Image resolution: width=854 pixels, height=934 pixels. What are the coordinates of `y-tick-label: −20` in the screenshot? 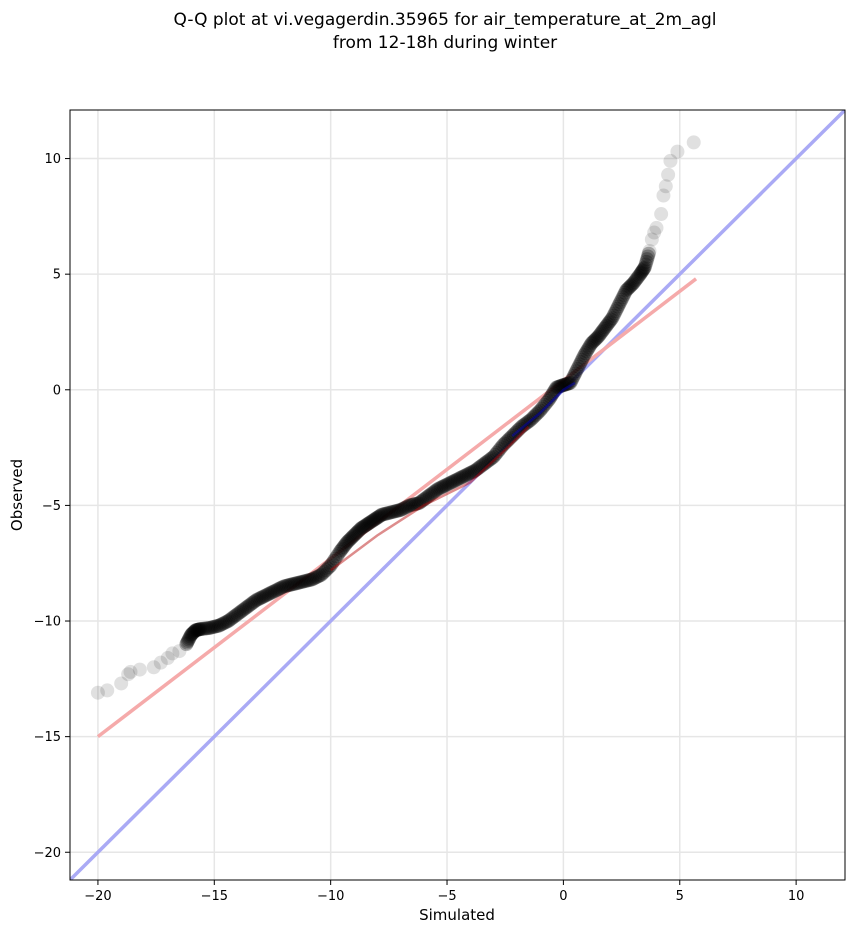 It's located at (47, 853).